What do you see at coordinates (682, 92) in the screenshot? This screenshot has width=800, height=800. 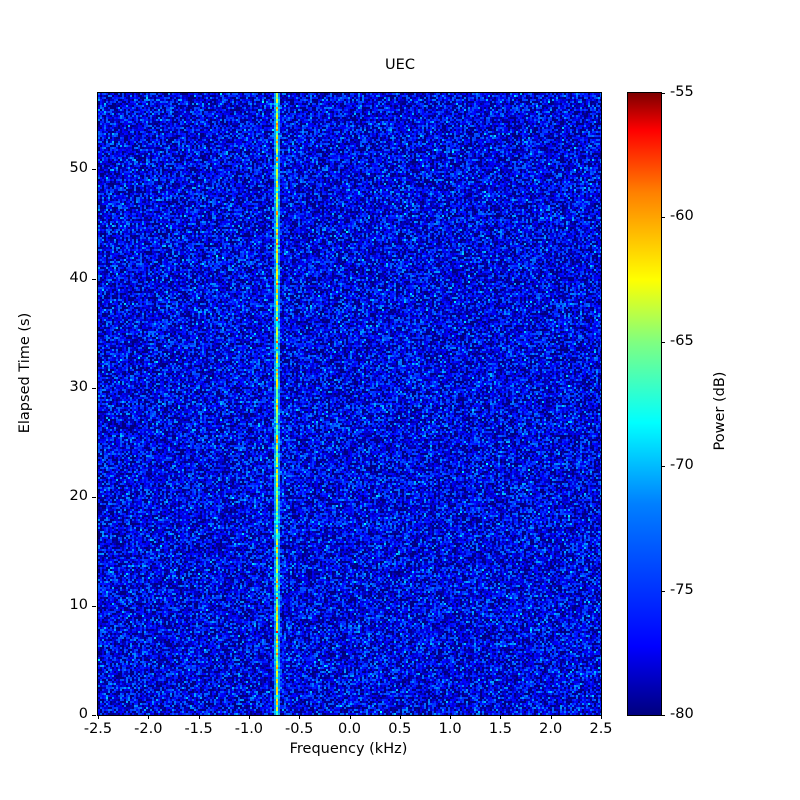 I see `colorbar-tick-label: -55` at bounding box center [682, 92].